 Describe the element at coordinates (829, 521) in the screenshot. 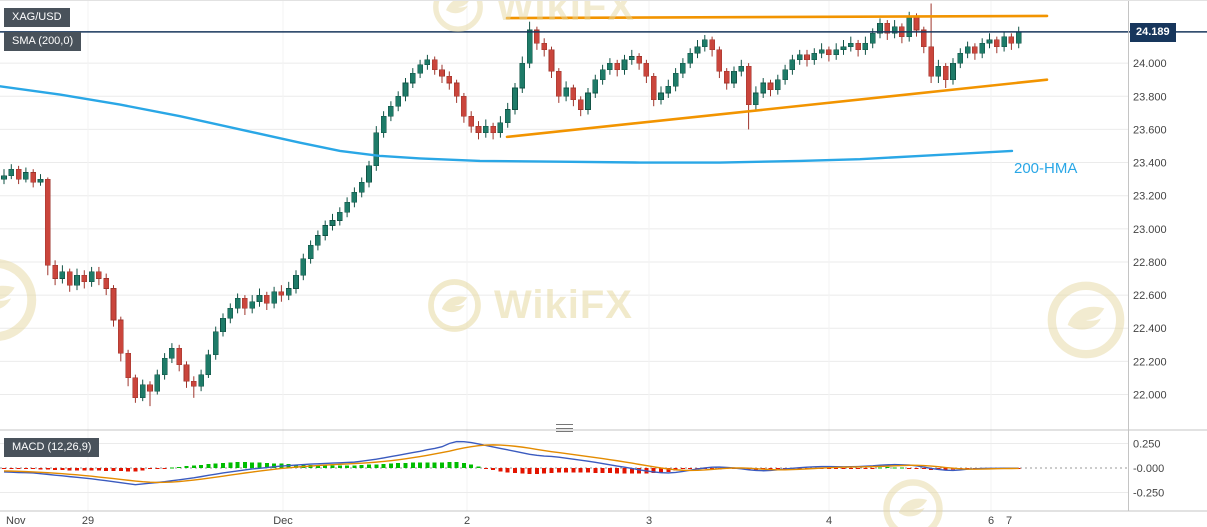

I see `x-axis-label: 4` at that location.